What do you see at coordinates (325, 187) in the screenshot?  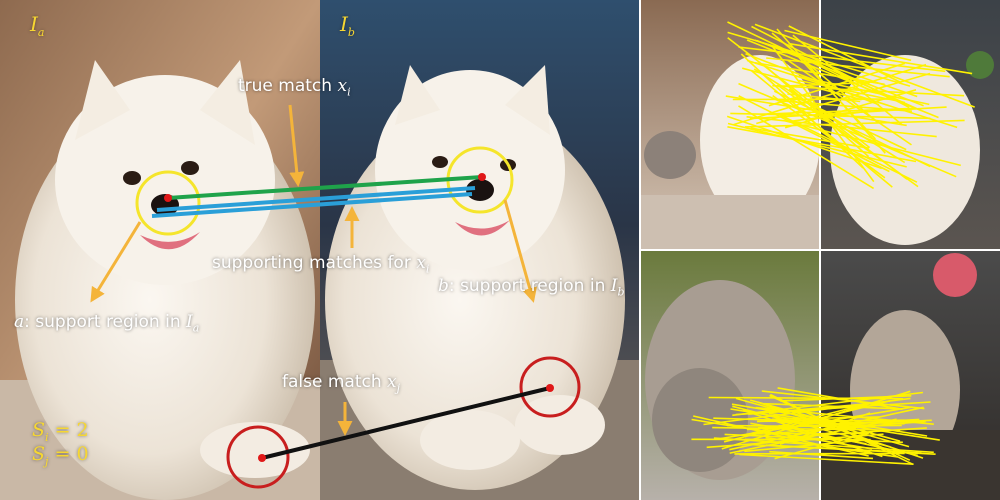 I see `true-match-line` at bounding box center [325, 187].